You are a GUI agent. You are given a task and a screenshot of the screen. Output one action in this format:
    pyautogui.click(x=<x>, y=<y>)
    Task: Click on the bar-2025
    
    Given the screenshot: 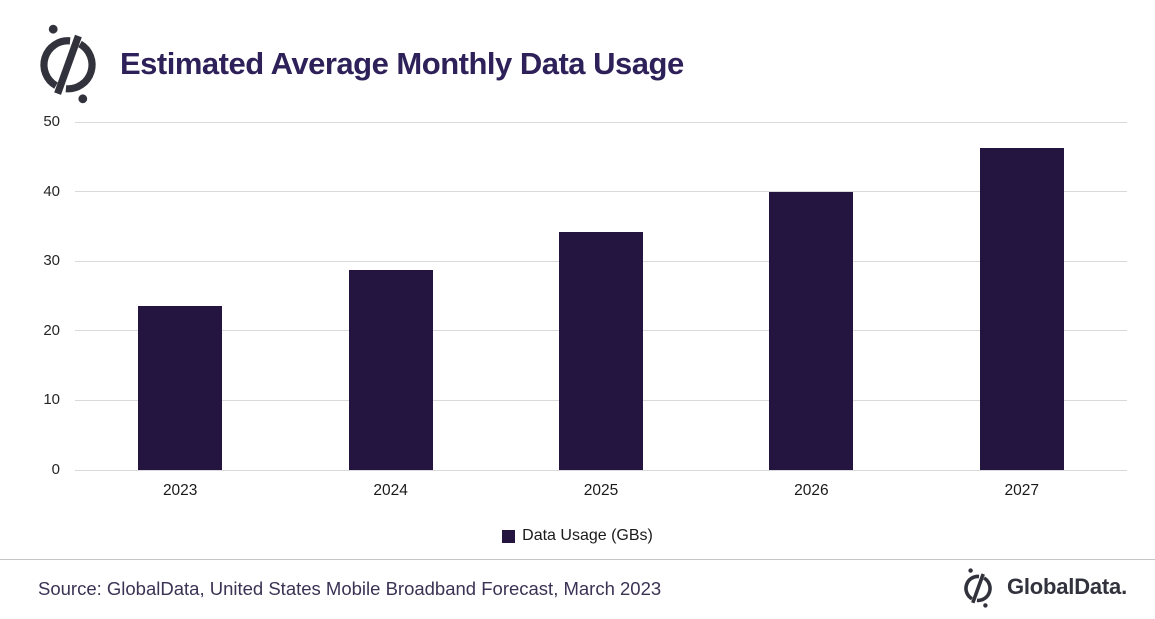 What is the action you would take?
    pyautogui.click(x=601, y=350)
    